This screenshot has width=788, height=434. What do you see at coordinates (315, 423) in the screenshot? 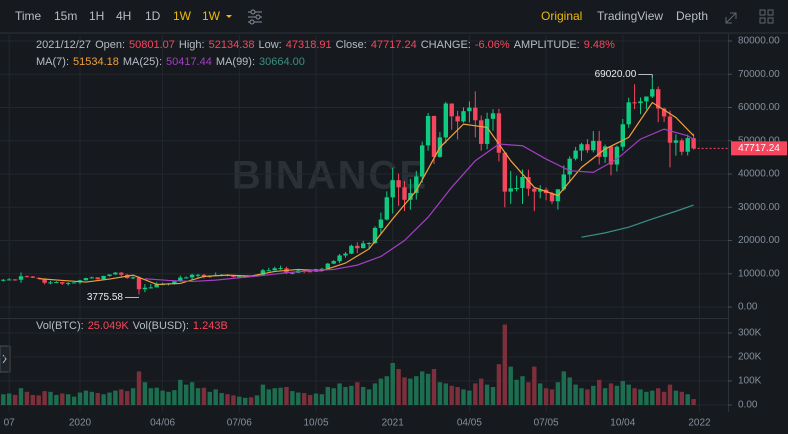
I see `x-tick-label: 10/05` at bounding box center [315, 423].